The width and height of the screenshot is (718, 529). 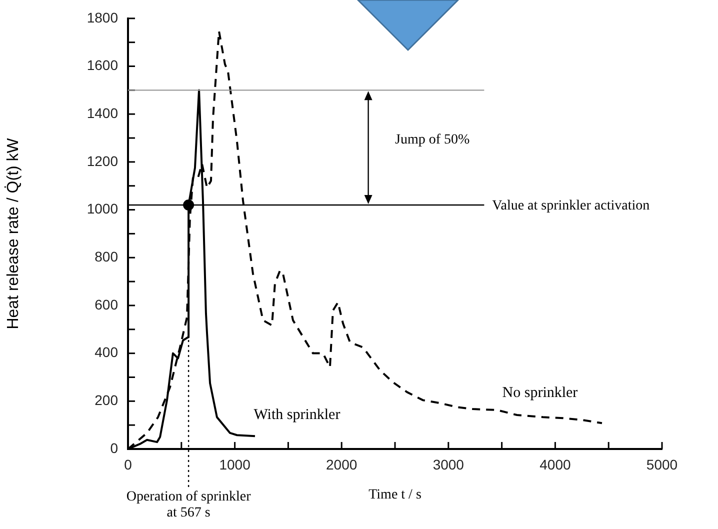 What do you see at coordinates (555, 464) in the screenshot?
I see `x-tick-label: 4000` at bounding box center [555, 464].